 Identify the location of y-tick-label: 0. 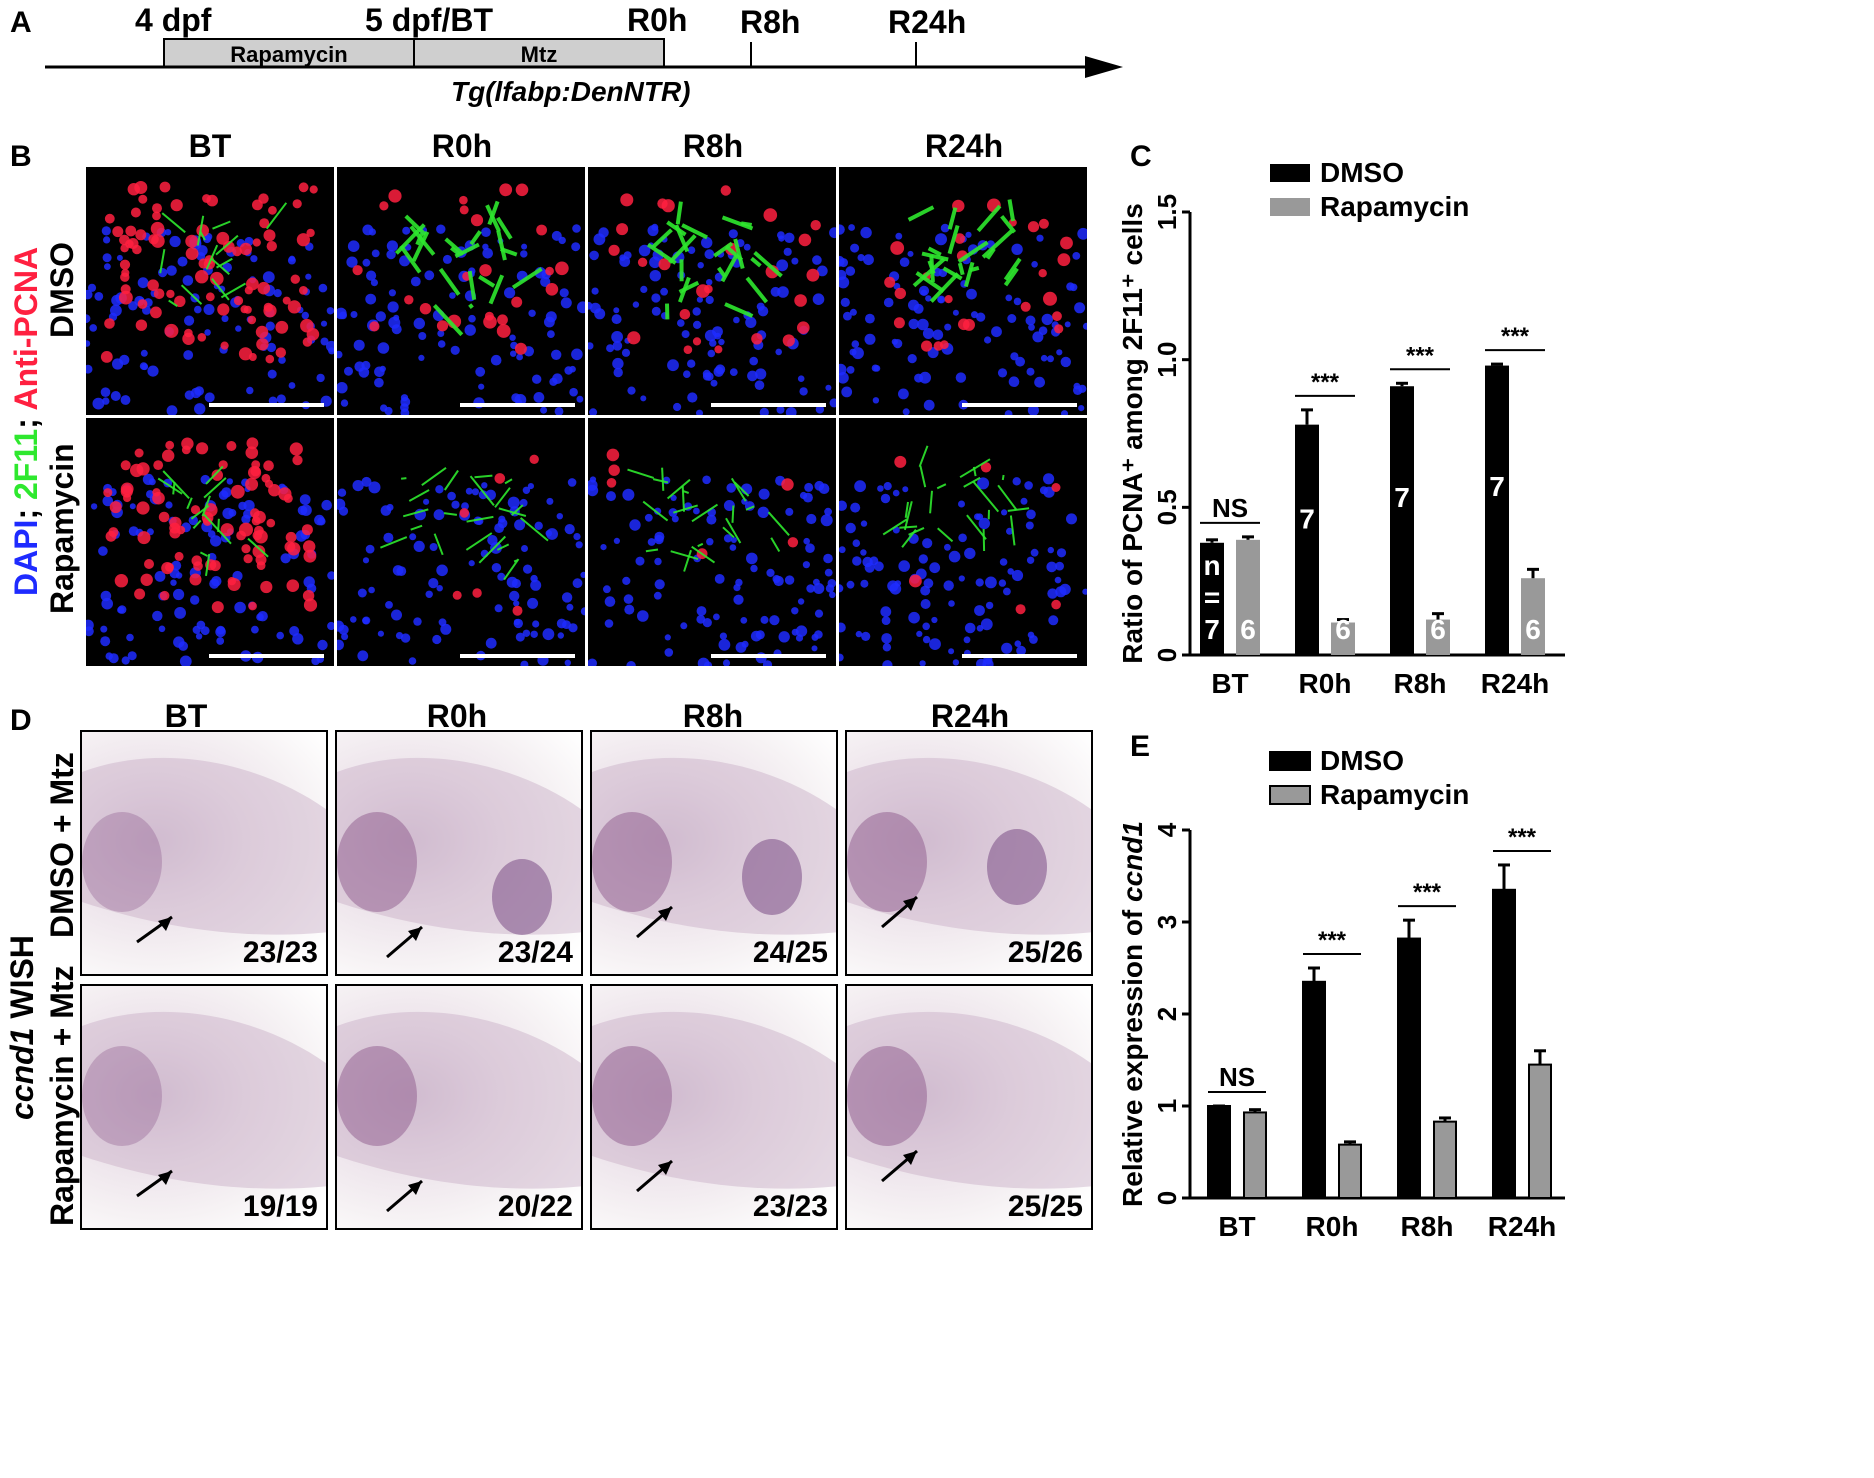
(1167, 1198).